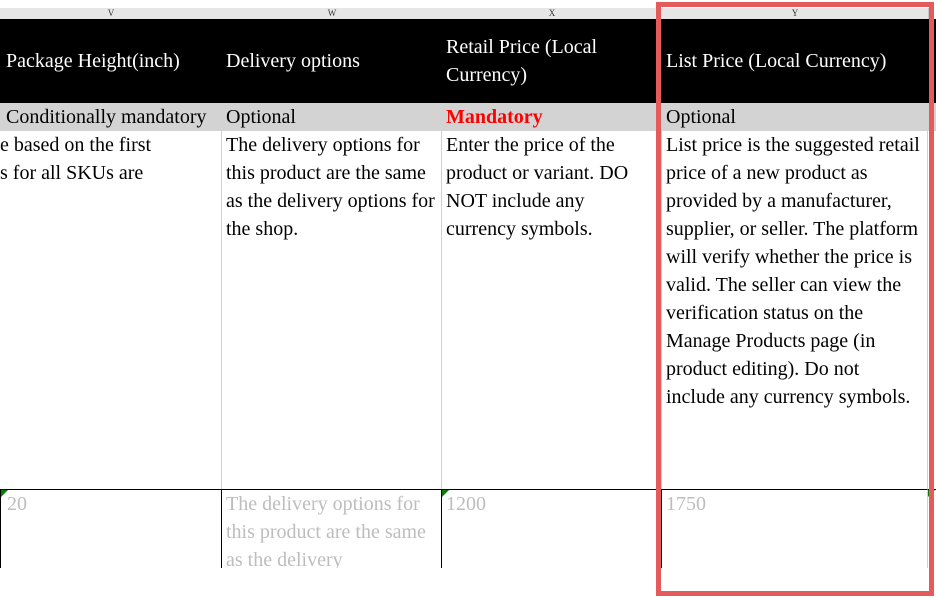 This screenshot has width=936, height=598. I want to click on column-header-w: W, so click(332, 13).